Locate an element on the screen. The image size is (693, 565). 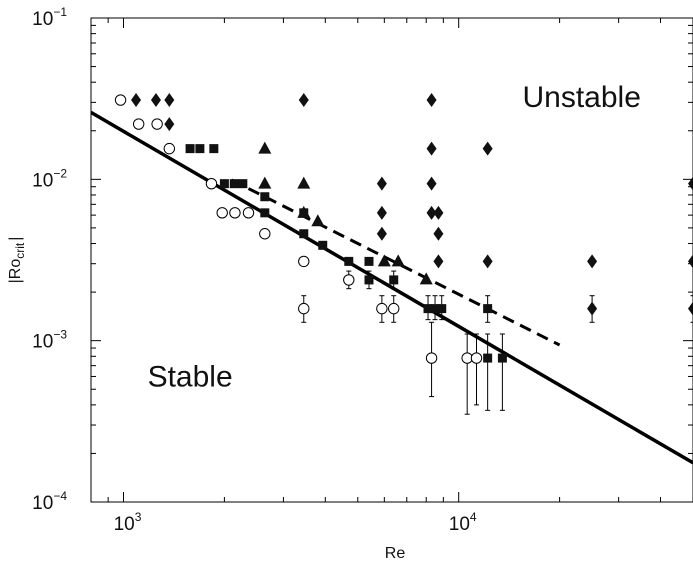
y-axis-label-main: |Ro is located at coordinates (15, 271).